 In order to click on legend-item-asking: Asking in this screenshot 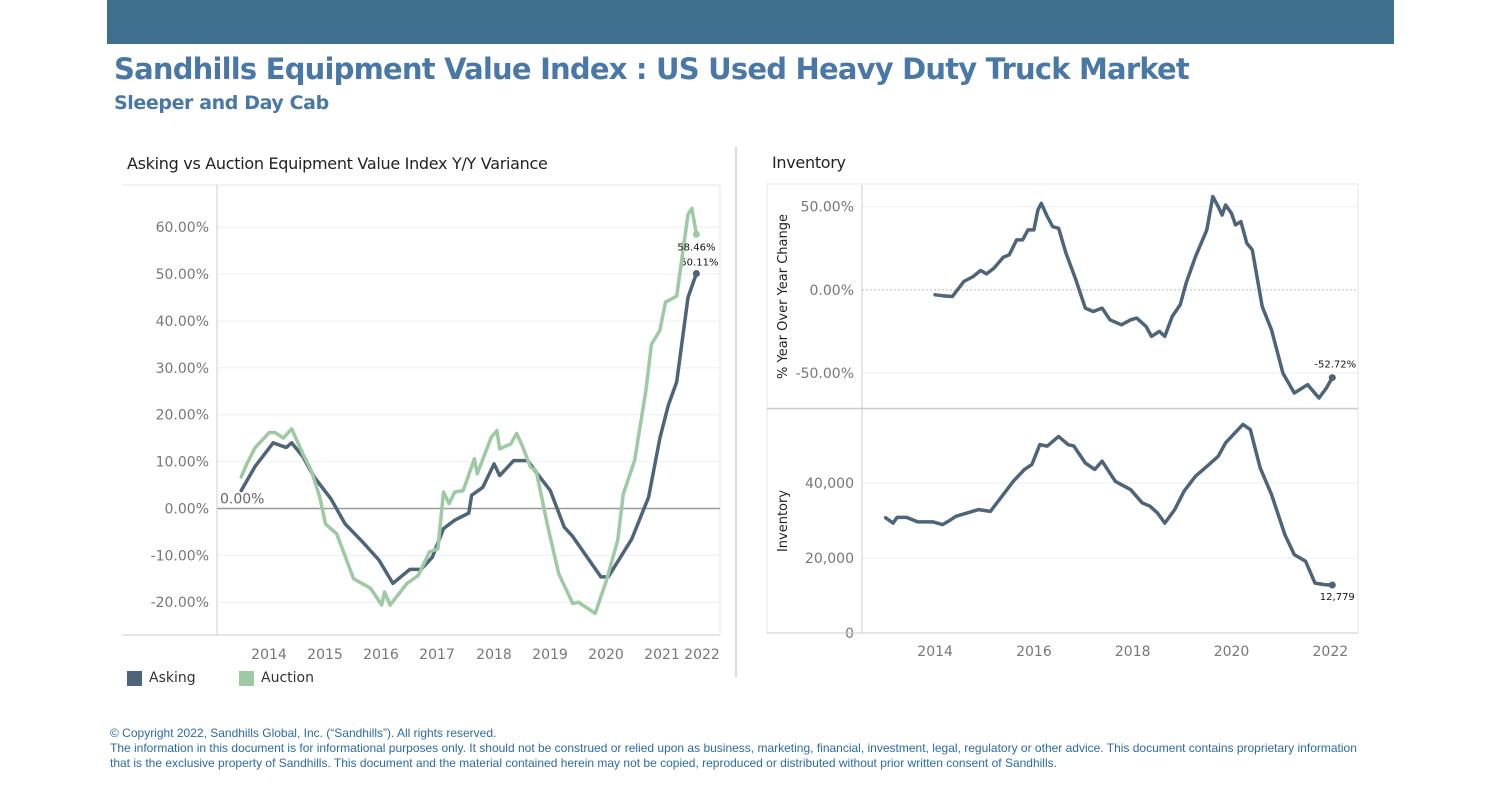, I will do `click(161, 678)`.